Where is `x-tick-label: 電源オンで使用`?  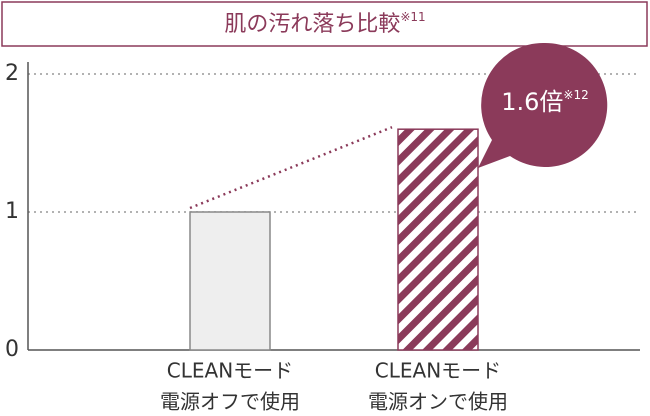 x-tick-label: 電源オンで使用 is located at coordinates (438, 402).